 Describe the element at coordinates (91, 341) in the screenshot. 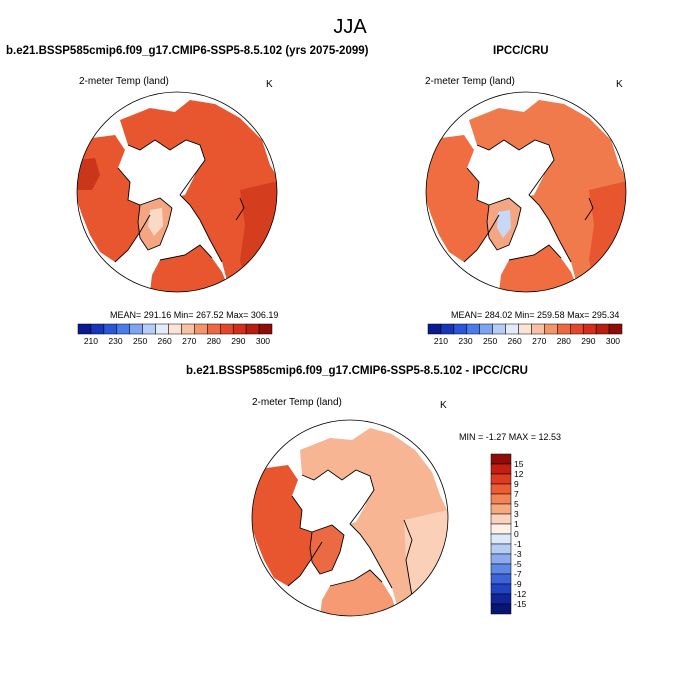

I see `colorbar-1-tick-label: 210` at that location.